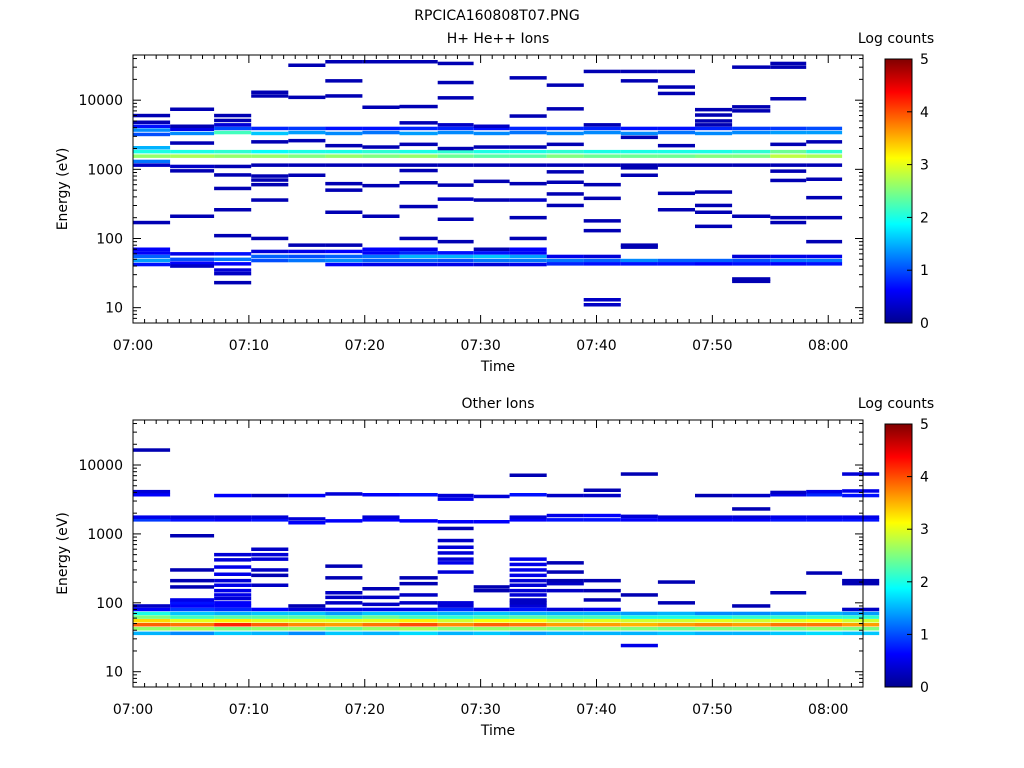 The image size is (1024, 768). I want to click on panel-title: H+ He++ Ions, so click(498, 39).